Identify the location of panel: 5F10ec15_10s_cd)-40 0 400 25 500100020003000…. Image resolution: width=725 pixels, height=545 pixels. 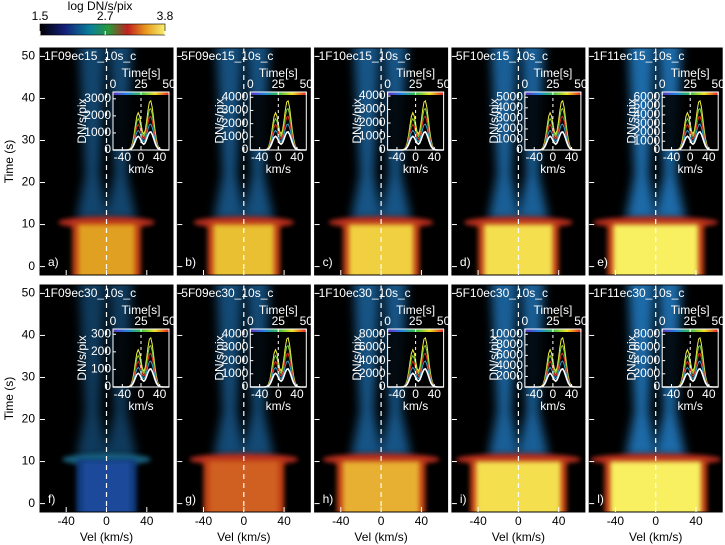
(519, 161).